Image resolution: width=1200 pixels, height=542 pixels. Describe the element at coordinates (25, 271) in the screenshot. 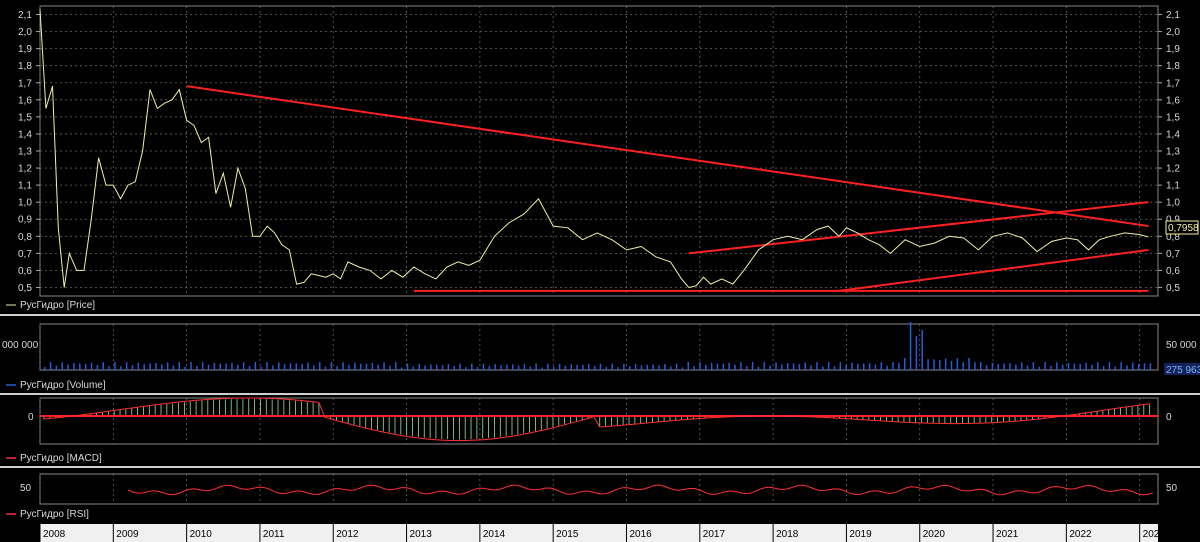

I see `y-tick-label-left: 0,6` at that location.